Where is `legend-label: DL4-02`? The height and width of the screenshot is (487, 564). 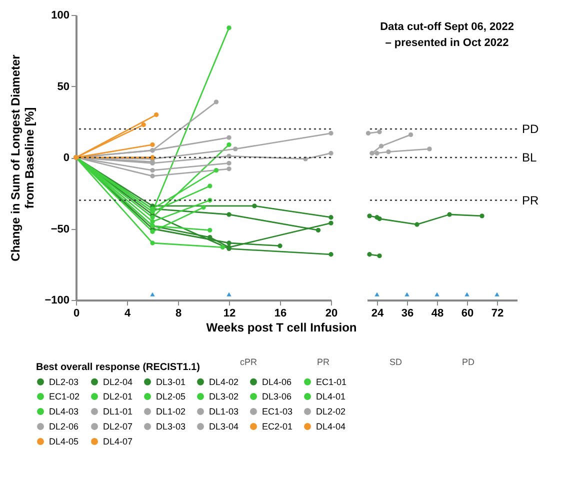 legend-label: DL4-02 is located at coordinates (224, 381).